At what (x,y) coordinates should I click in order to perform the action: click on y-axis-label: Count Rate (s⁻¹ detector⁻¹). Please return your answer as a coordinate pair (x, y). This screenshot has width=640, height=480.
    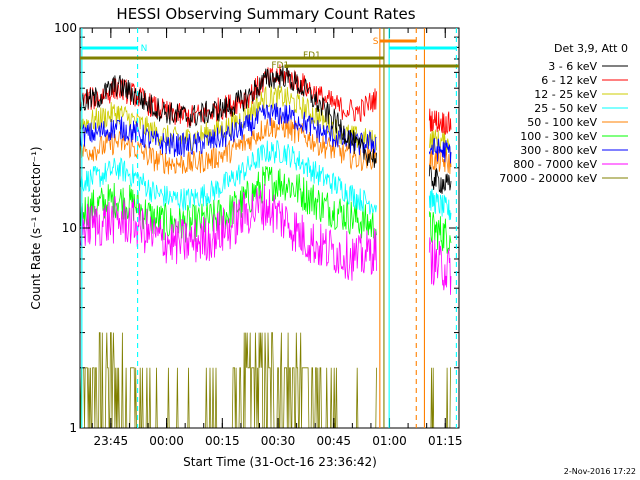
    Looking at the image, I should click on (36, 227).